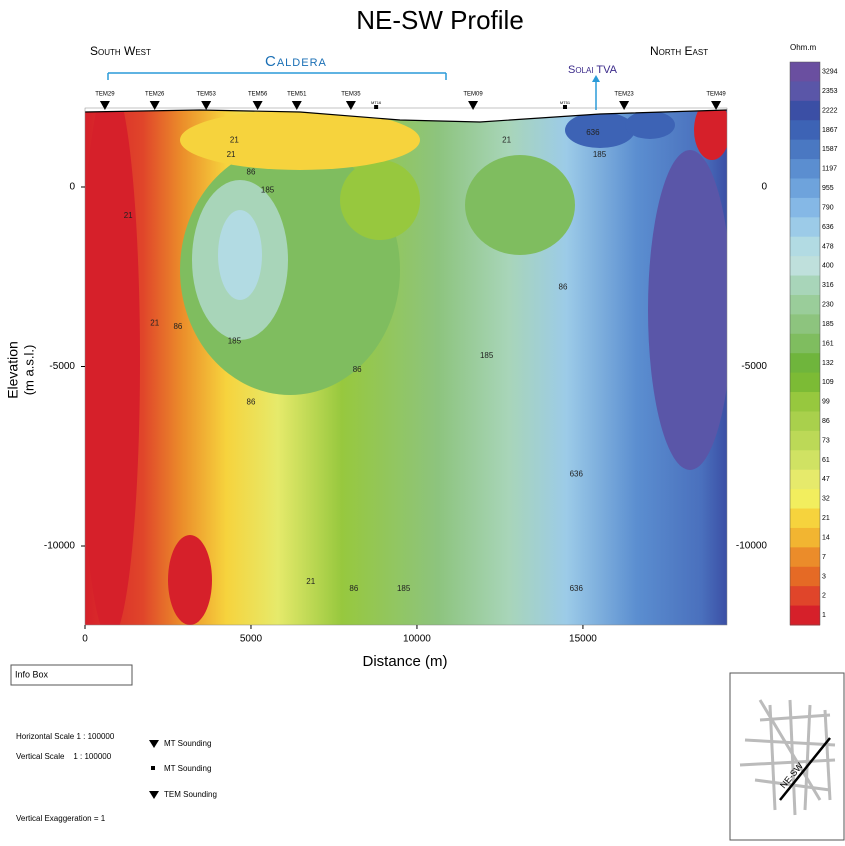  What do you see at coordinates (206, 95) in the screenshot?
I see `station-label: TEM53` at bounding box center [206, 95].